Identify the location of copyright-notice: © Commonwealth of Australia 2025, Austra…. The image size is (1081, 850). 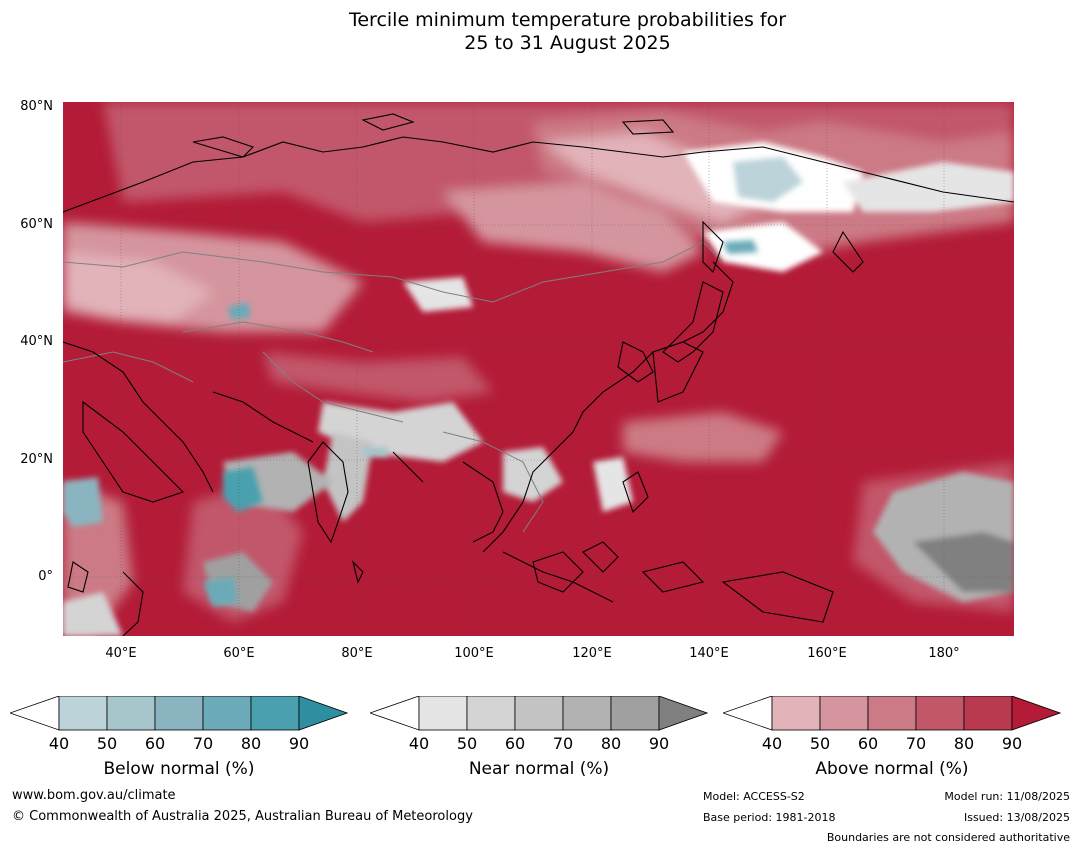
(242, 816).